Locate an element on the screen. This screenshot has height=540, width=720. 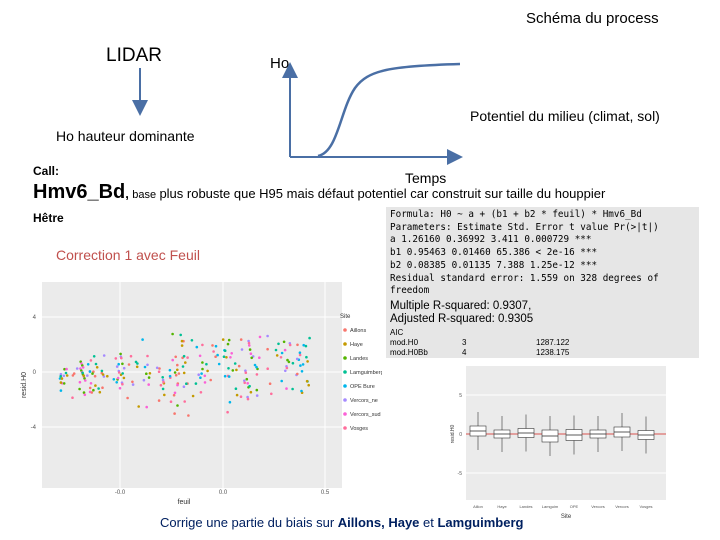
legend-entry: Haye is located at coordinates (356, 345).